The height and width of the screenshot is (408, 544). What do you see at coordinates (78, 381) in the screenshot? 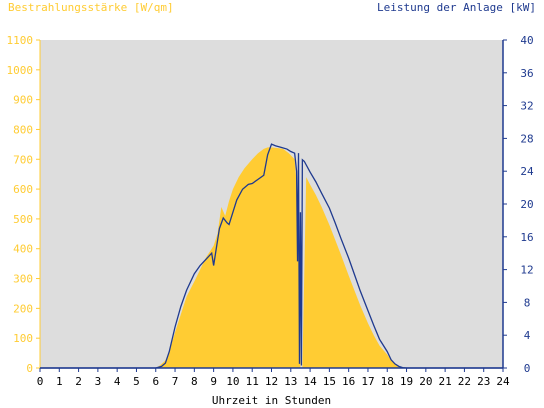
I see `x-tick-label: 2` at bounding box center [78, 381].